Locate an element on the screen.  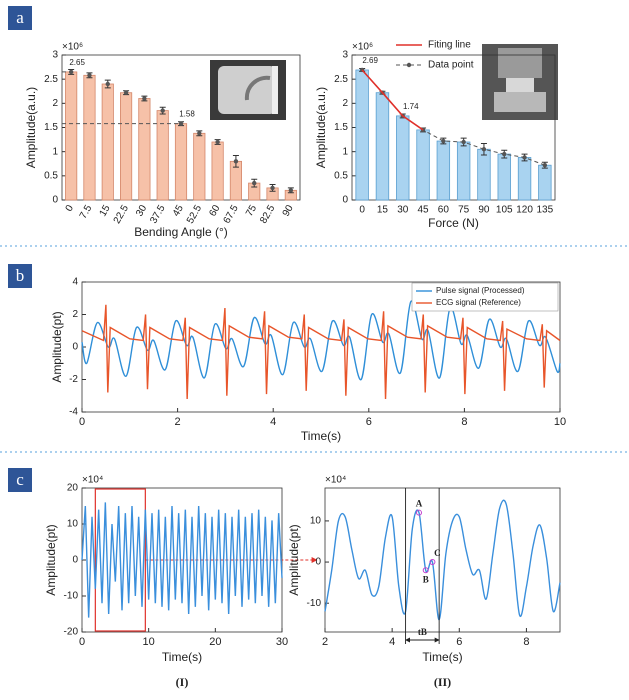
value-label: 1.58 is located at coordinates (187, 114).